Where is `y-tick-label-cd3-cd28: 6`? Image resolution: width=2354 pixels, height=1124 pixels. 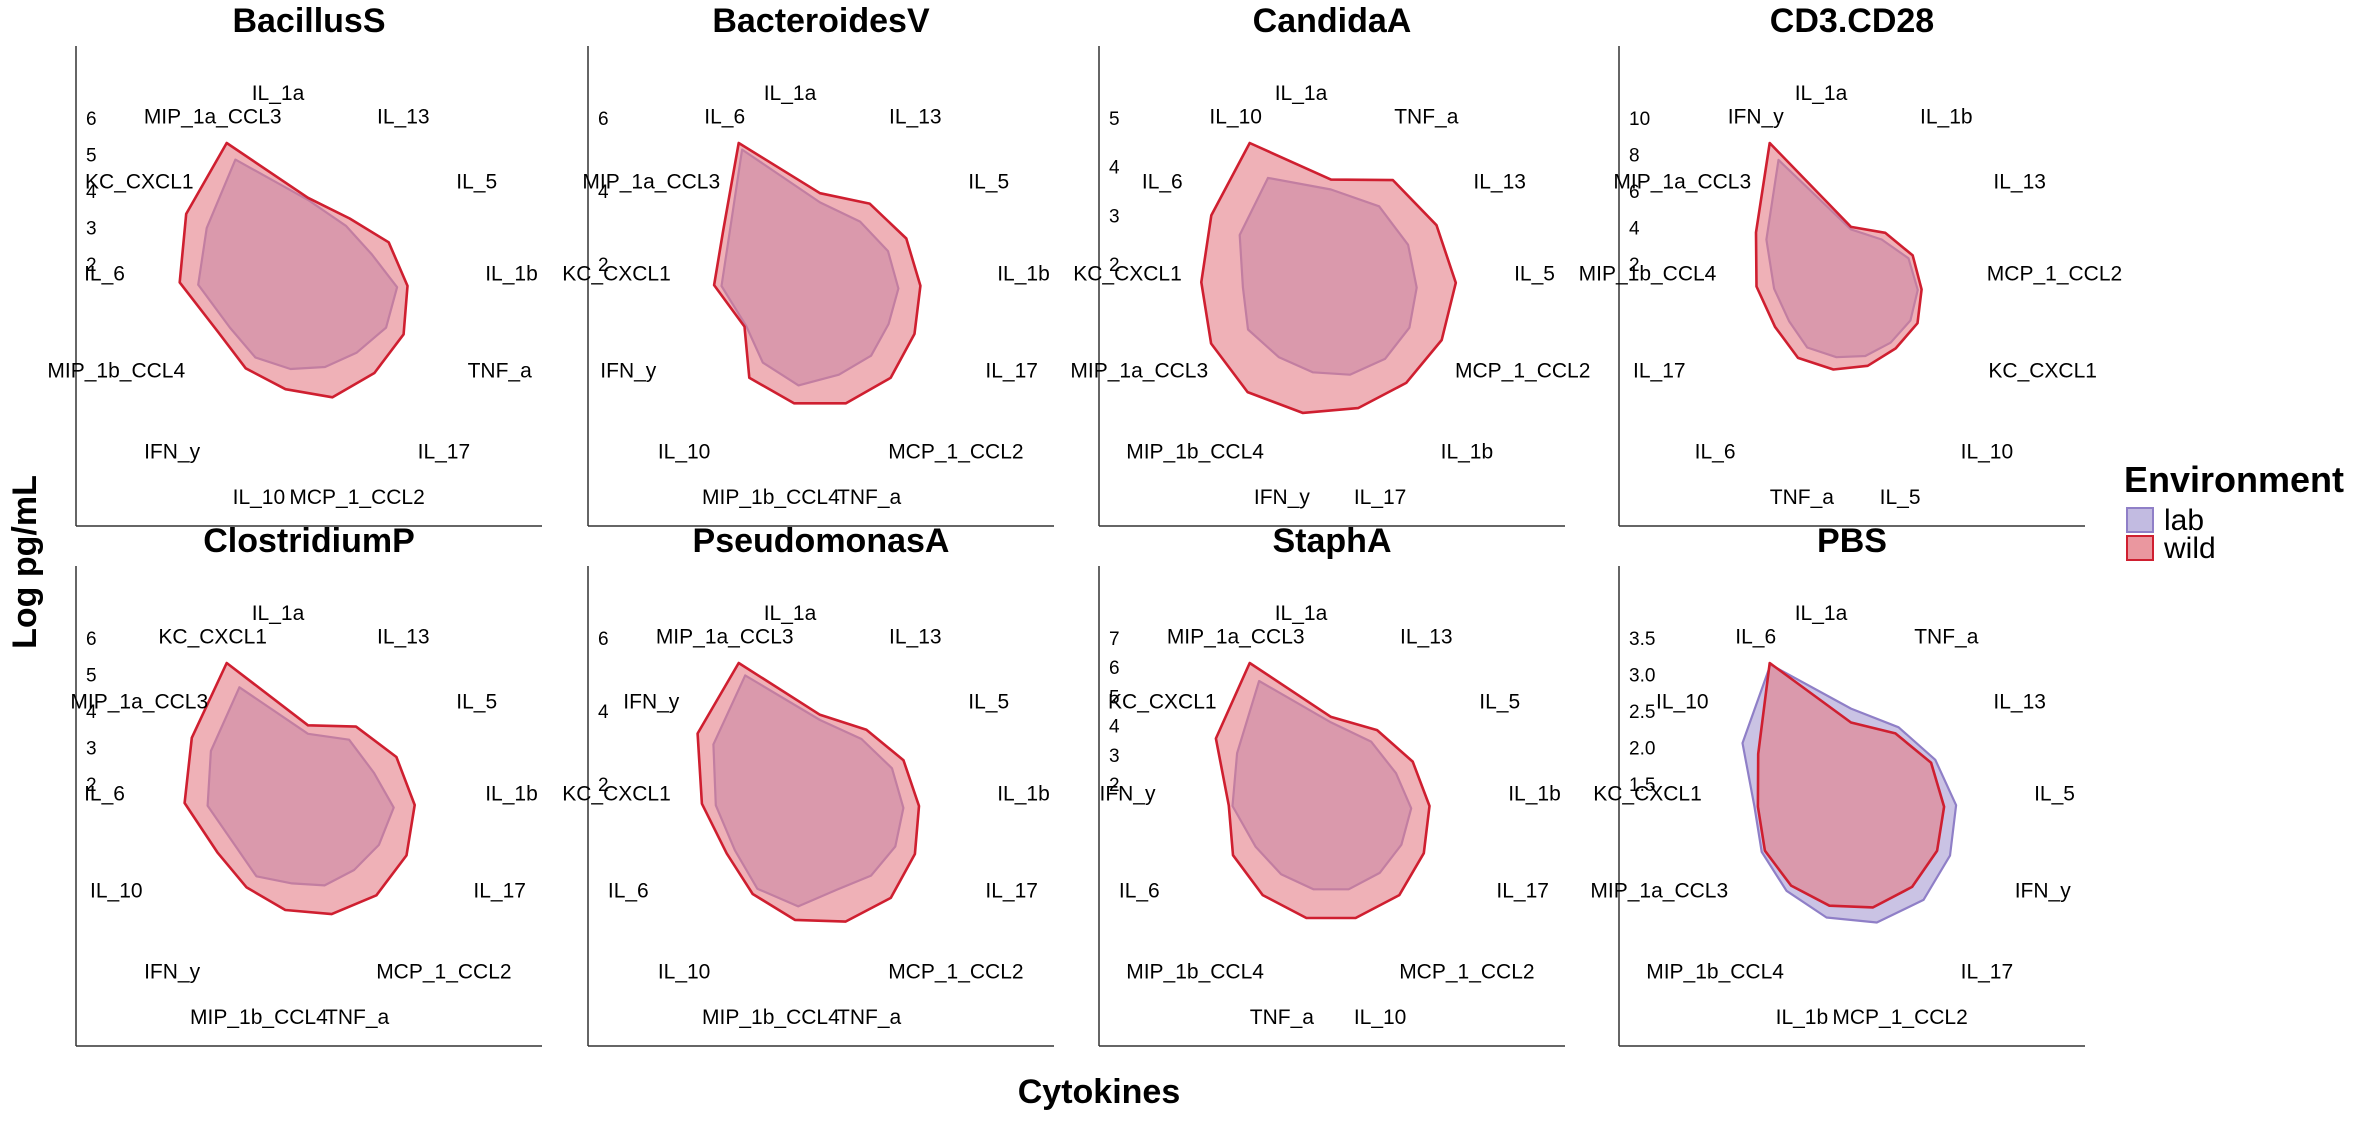 y-tick-label-cd3-cd28: 6 is located at coordinates (1634, 192).